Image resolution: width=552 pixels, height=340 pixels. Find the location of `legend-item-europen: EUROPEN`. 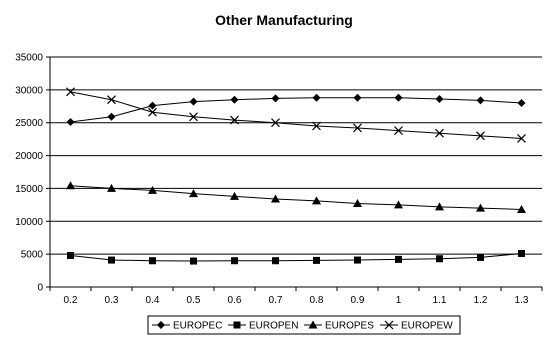

legend-item-europen: EUROPEN is located at coordinates (263, 326).